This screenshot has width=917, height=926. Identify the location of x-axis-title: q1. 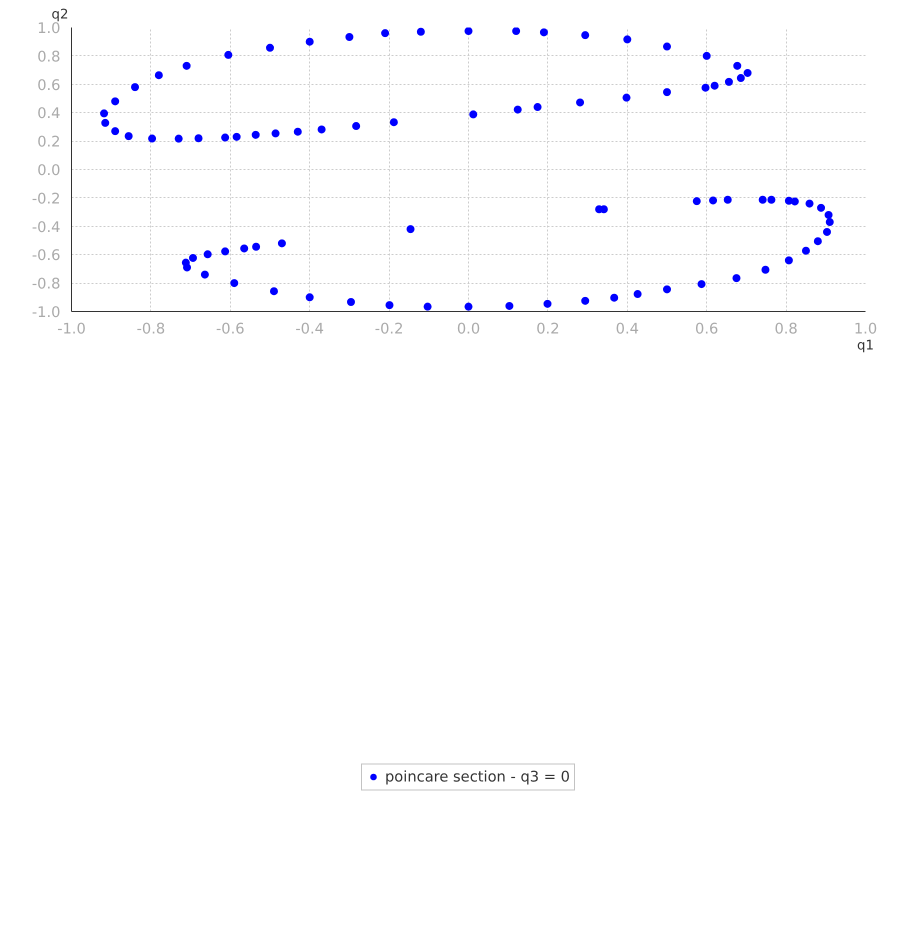
(865, 346).